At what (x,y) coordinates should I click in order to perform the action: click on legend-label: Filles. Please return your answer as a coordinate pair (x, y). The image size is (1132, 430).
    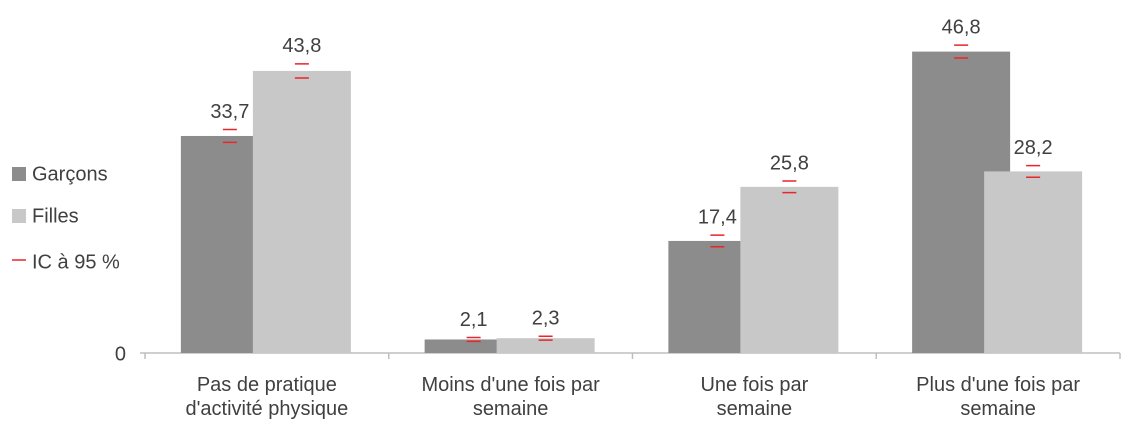
    Looking at the image, I should click on (55, 216).